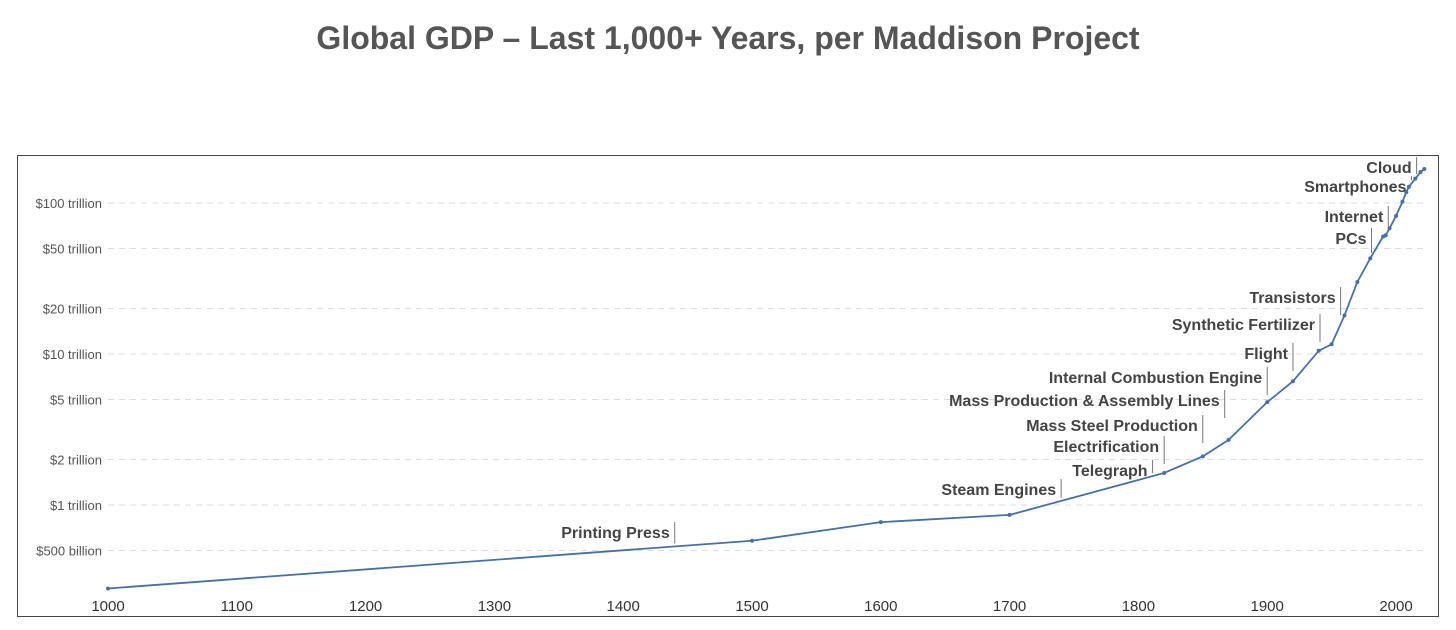 The width and height of the screenshot is (1456, 630). I want to click on y-tick-label: $20 trillion, so click(72, 309).